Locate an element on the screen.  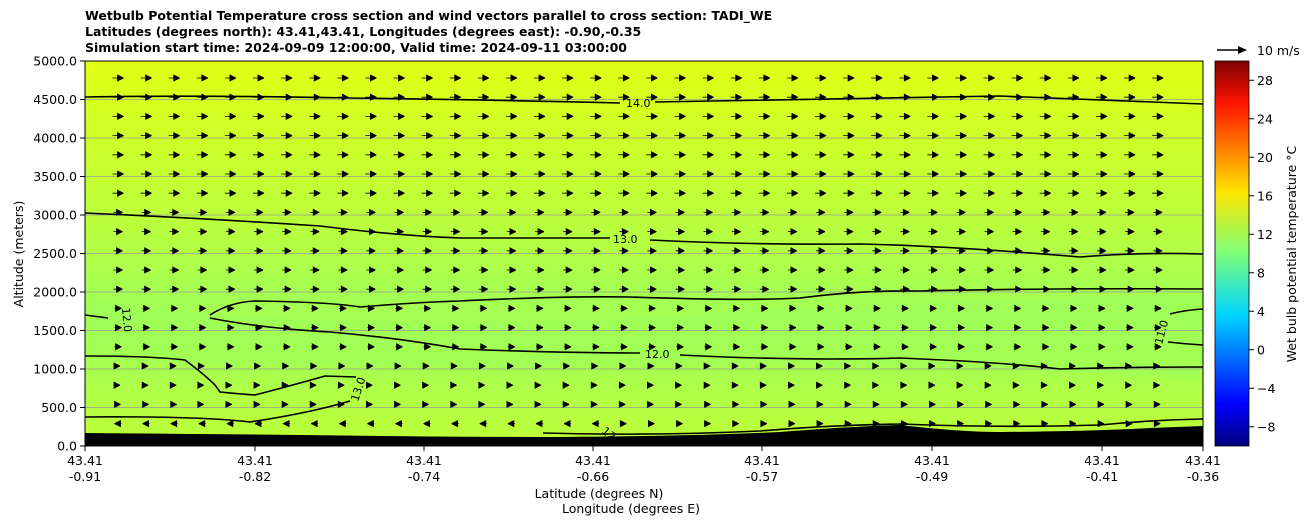
quiver-key: 10 m/s is located at coordinates (1258, 50).